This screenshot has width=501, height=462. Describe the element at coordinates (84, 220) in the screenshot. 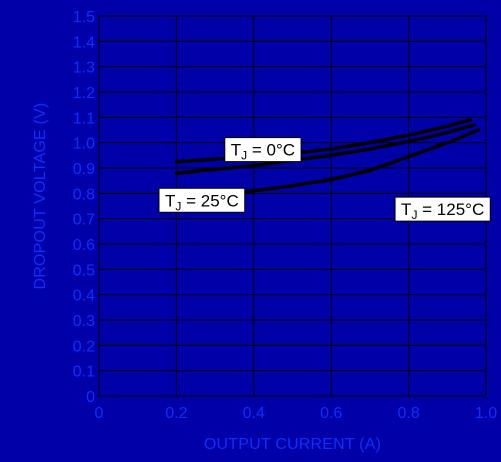

I see `y-tick-label: 0.7` at that location.